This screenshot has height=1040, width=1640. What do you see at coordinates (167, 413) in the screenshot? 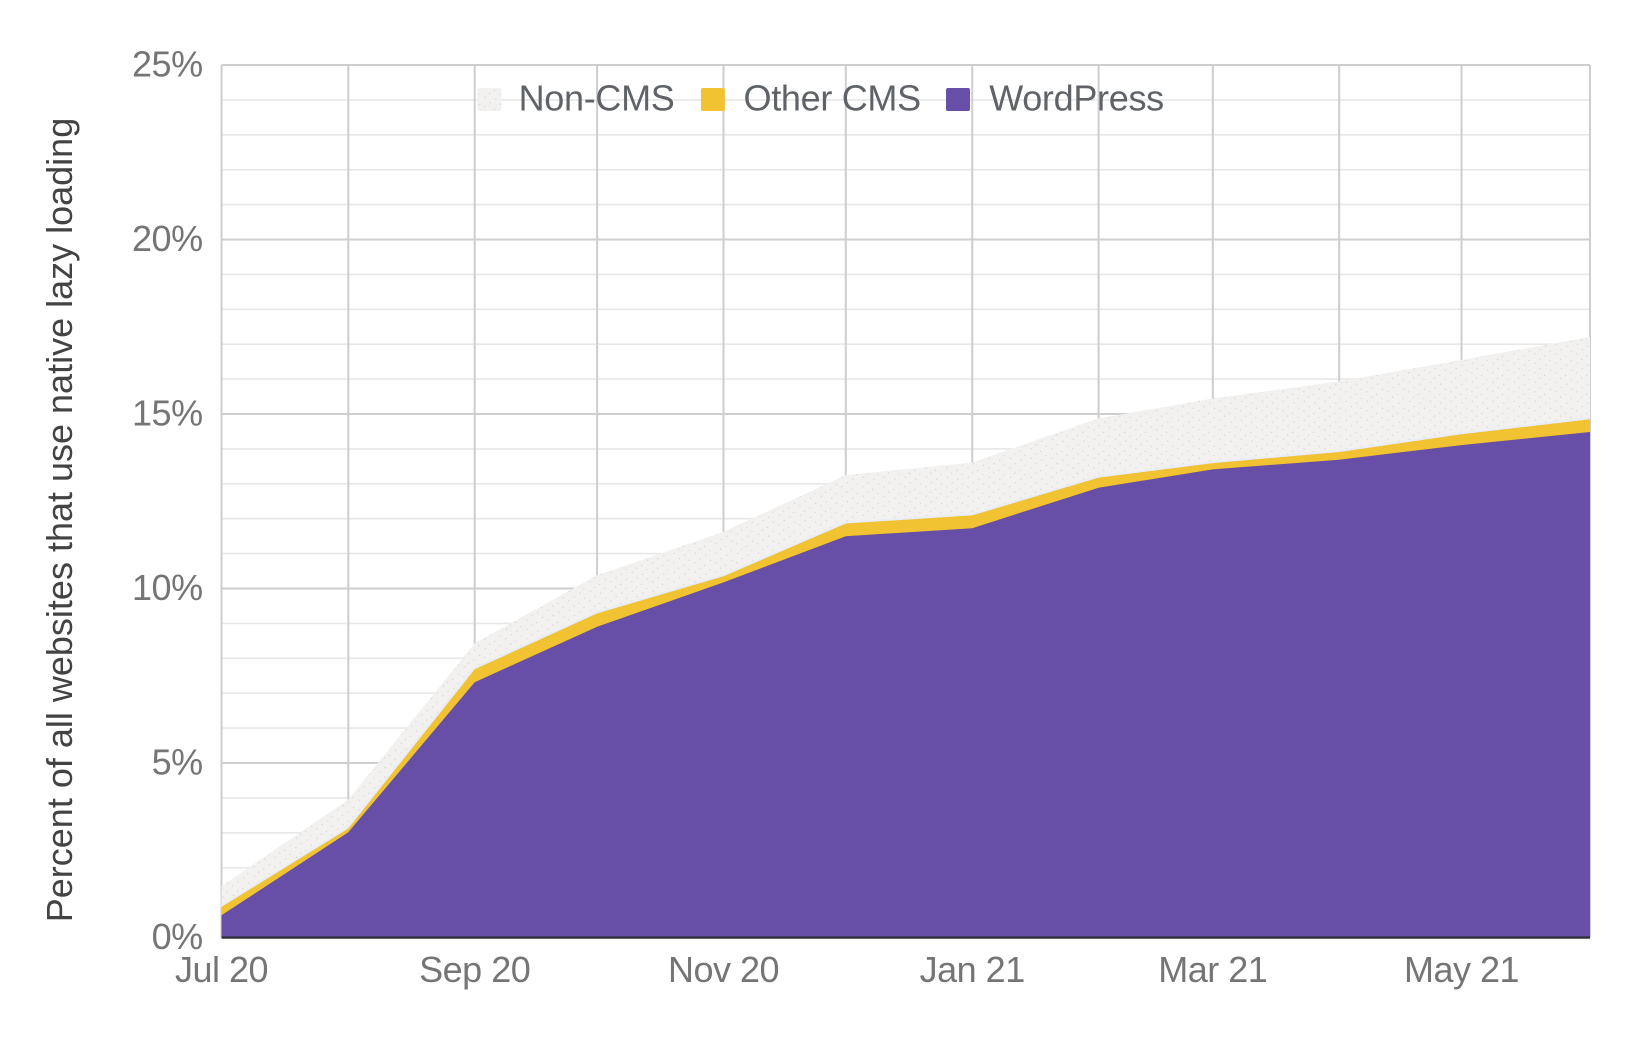
I see `svg-text: 15%` at bounding box center [167, 413].